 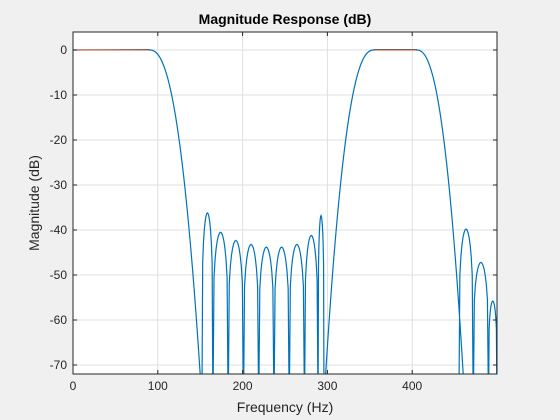 I want to click on y-tick-label: 0, so click(x=63, y=50).